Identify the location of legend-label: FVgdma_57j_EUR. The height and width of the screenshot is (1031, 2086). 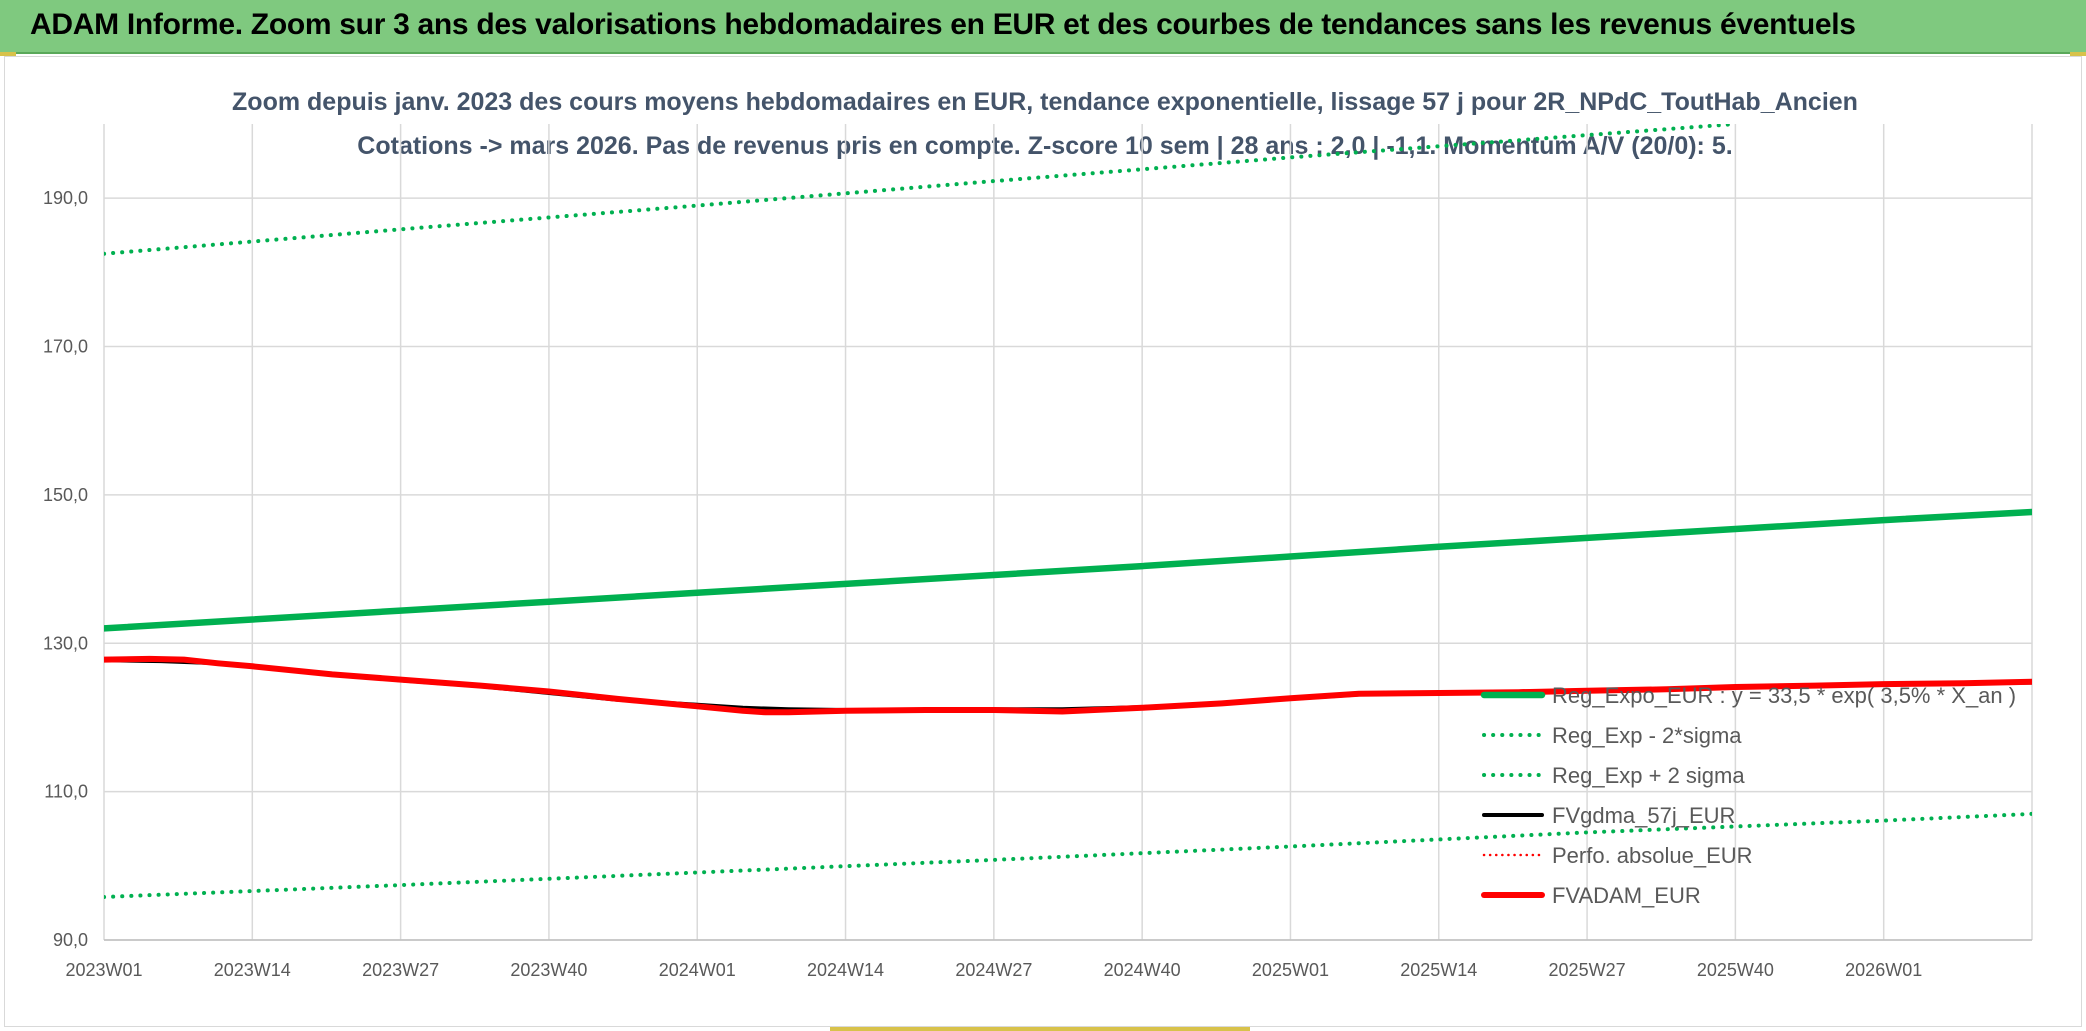
(1643, 815).